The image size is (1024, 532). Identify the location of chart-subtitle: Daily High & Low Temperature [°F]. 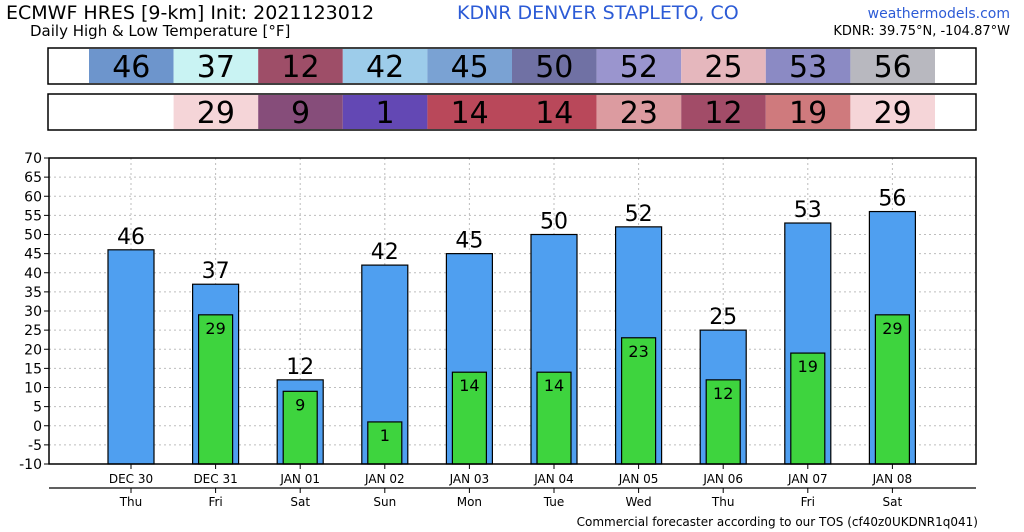
(160, 31).